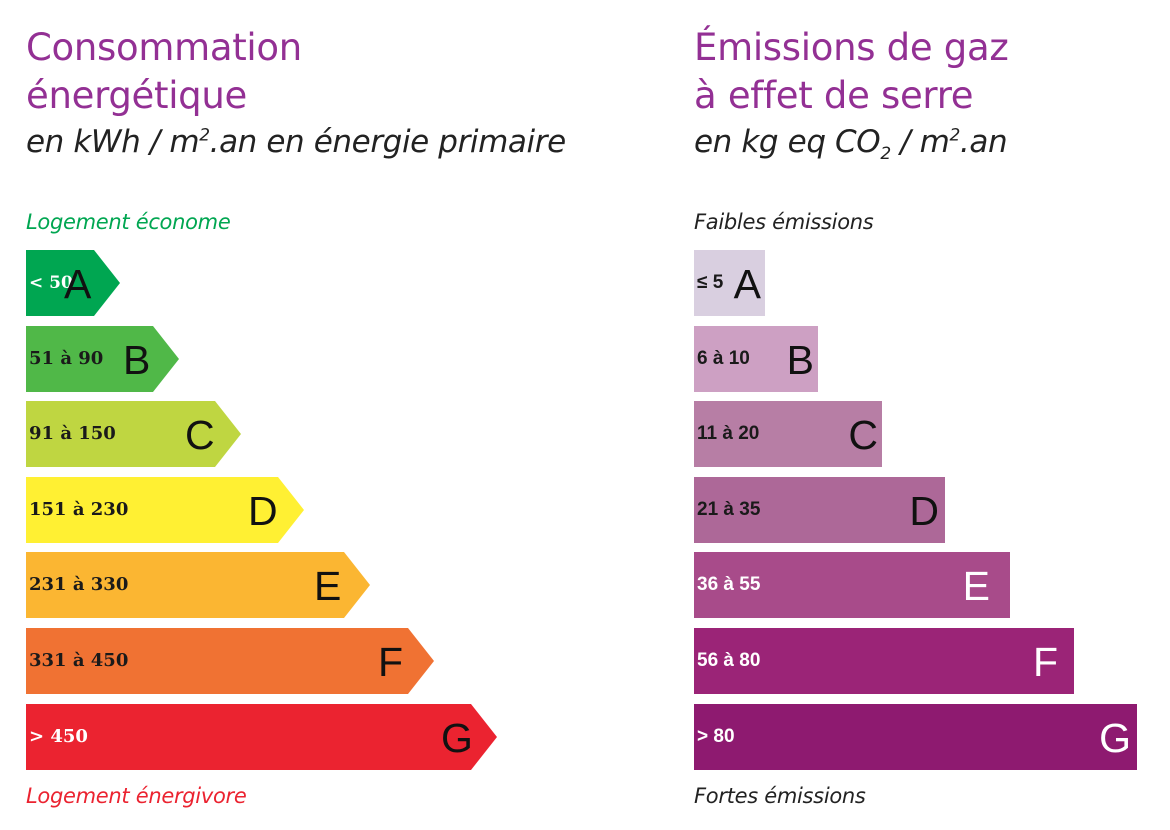  What do you see at coordinates (128, 222) in the screenshot?
I see `energy-top-label: Logement économe` at bounding box center [128, 222].